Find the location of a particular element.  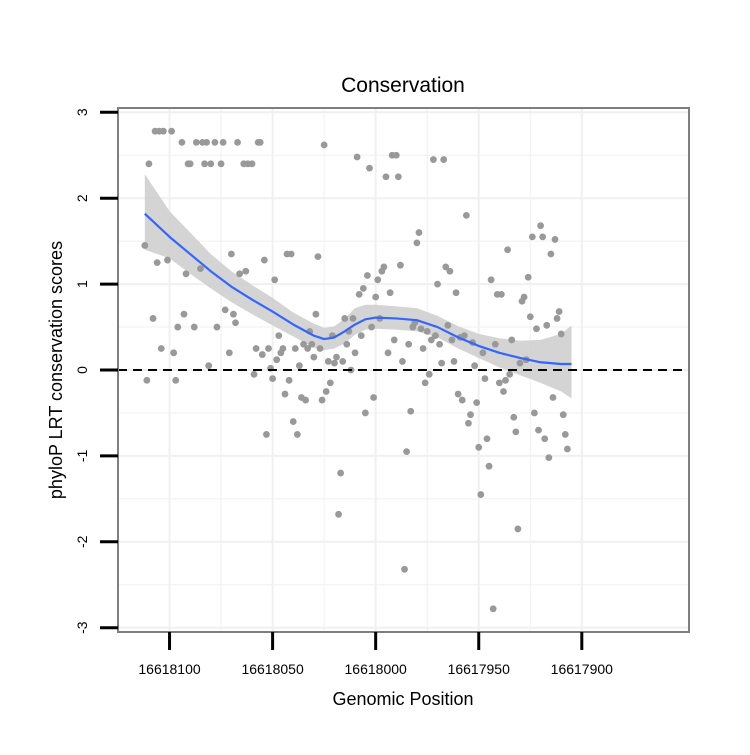

y-tick-label: 2 is located at coordinates (82, 198).